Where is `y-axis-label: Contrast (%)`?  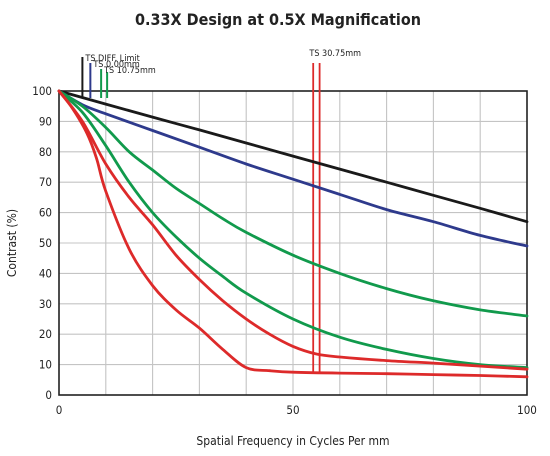
y-axis-label: Contrast (%) is located at coordinates (12, 243).